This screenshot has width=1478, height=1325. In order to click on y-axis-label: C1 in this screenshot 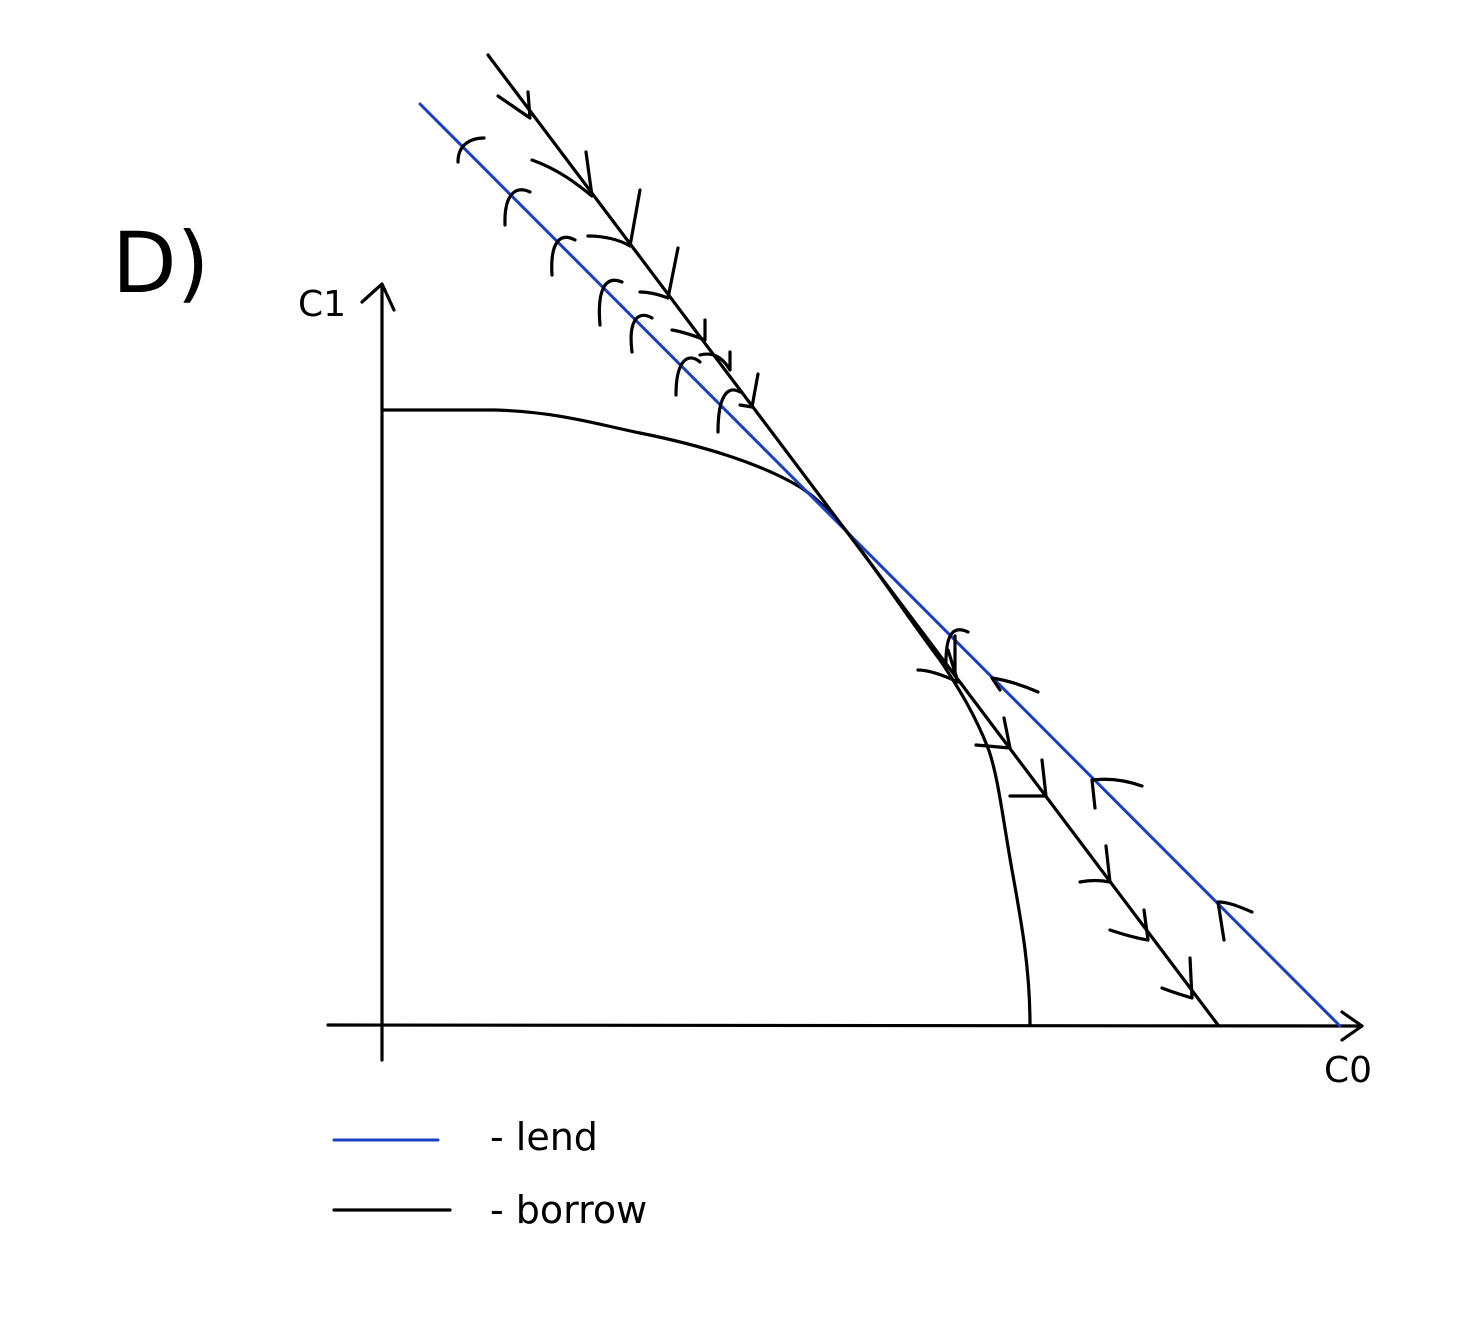, I will do `click(322, 304)`.